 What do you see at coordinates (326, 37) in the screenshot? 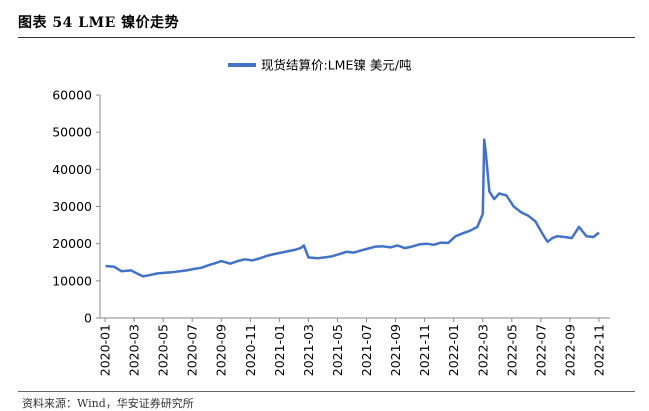
I see `title-rule` at bounding box center [326, 37].